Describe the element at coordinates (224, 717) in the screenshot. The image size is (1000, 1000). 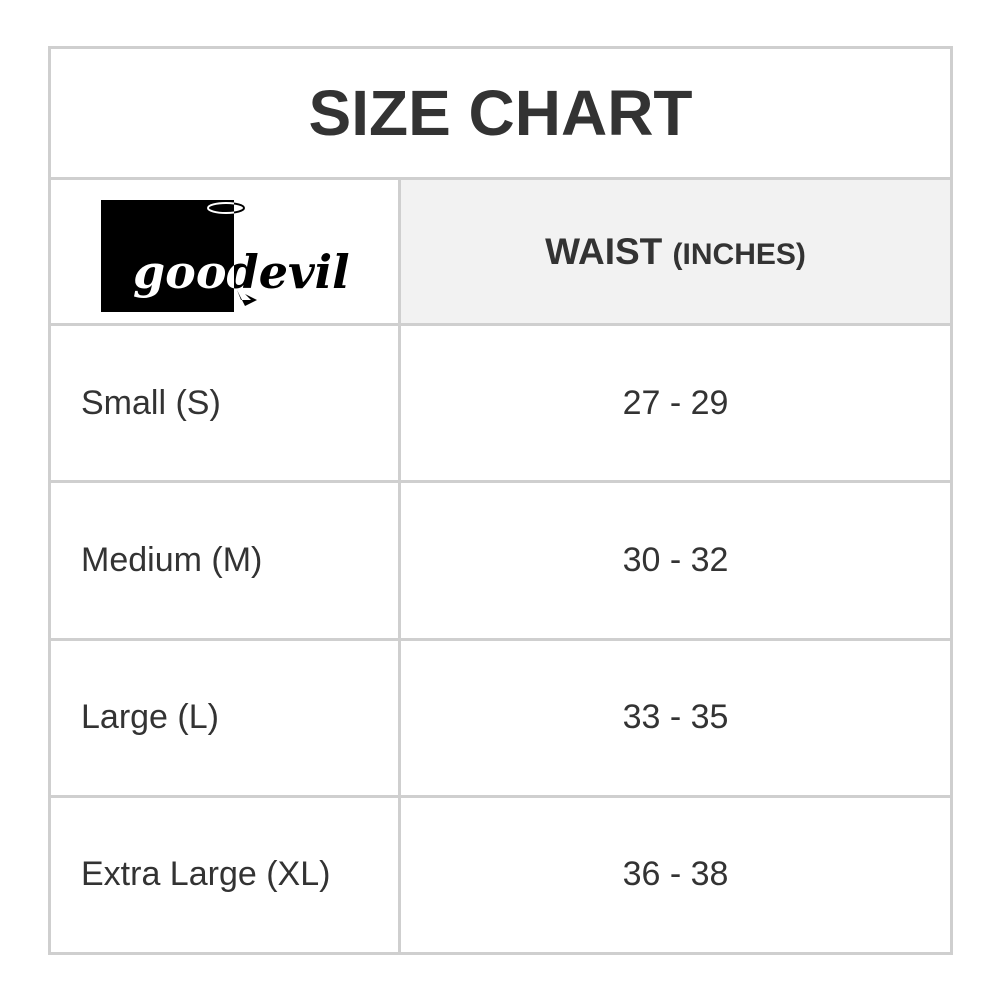
I see `size-label: Large (L)` at that location.